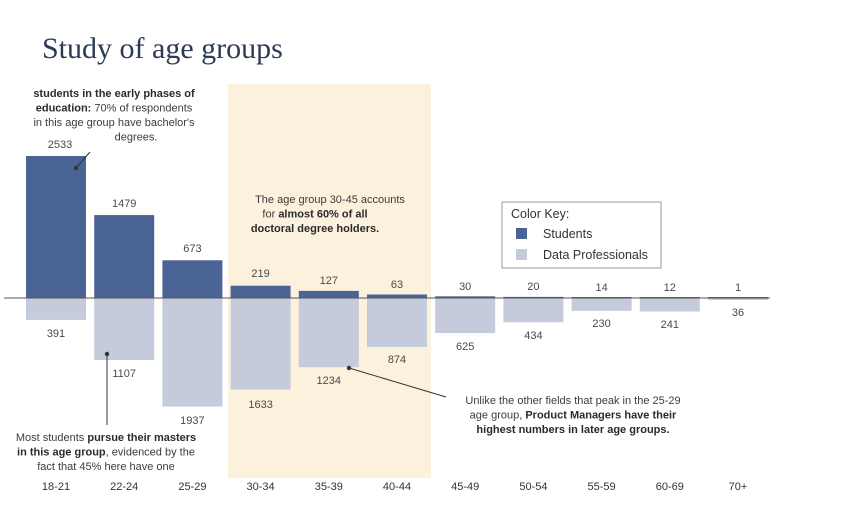 Image resolution: width=865 pixels, height=512 pixels. I want to click on annotation-a1-line-3: in this age group have bachelor's, so click(114, 123).